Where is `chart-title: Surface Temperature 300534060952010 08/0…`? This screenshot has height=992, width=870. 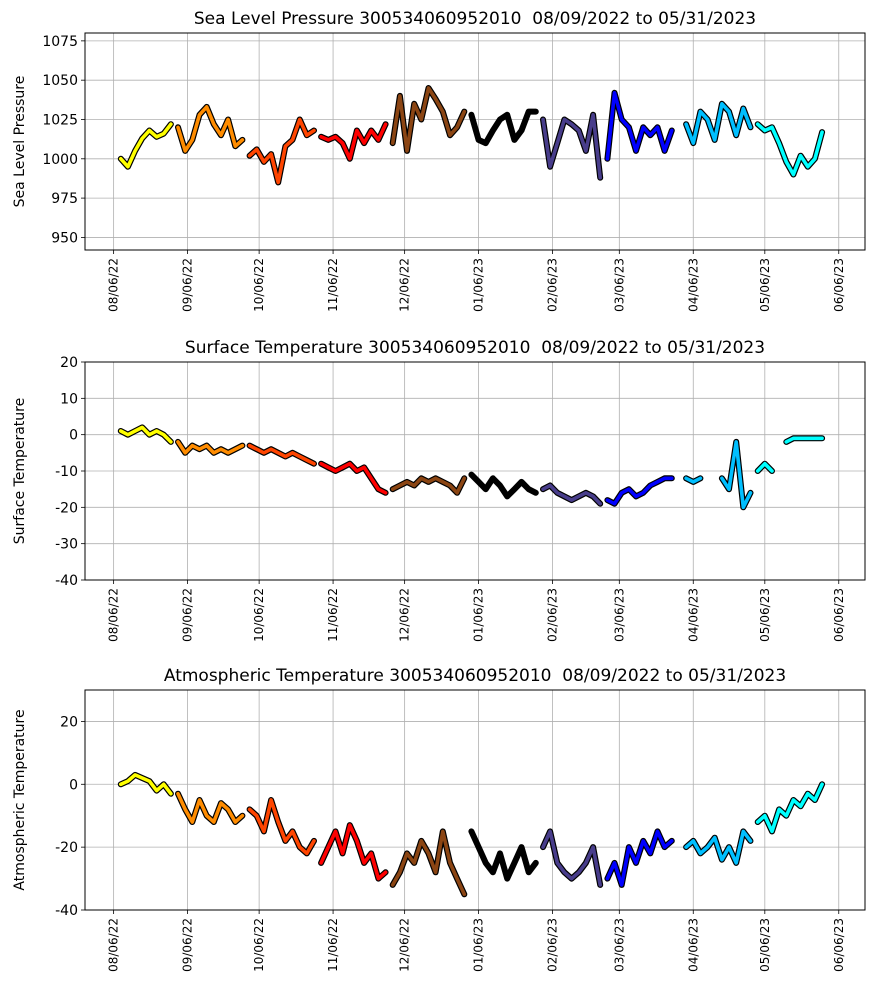 chart-title: Surface Temperature 300534060952010 08/0… is located at coordinates (475, 348).